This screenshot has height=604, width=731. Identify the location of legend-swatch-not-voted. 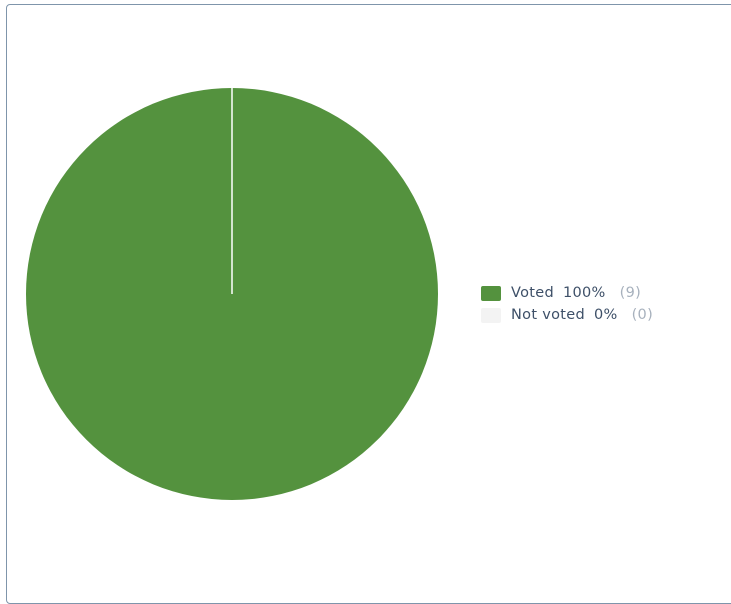
(491, 315).